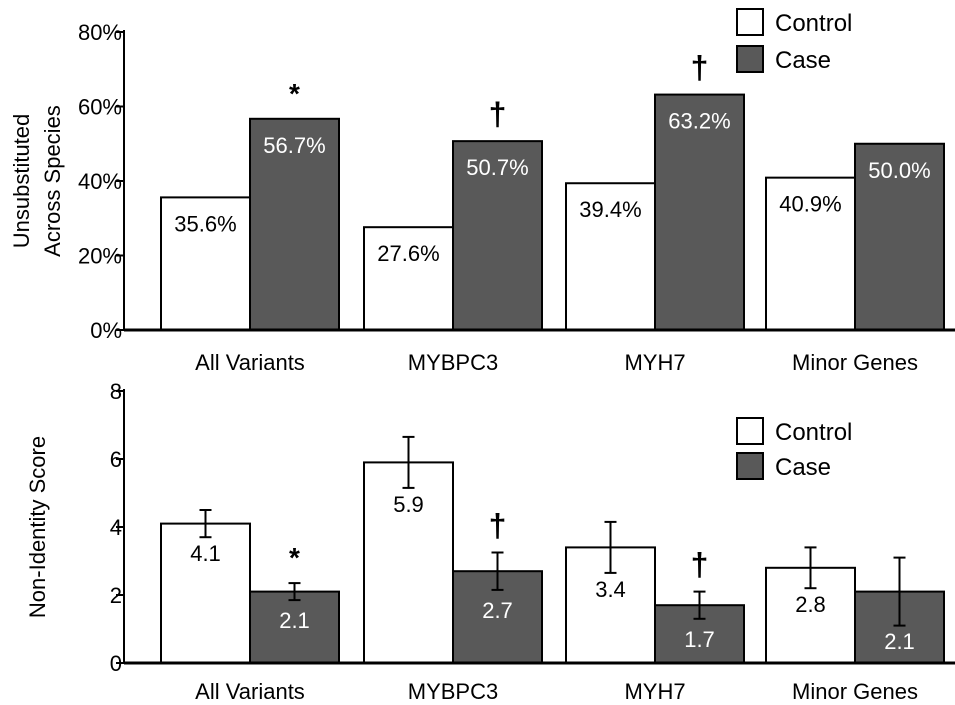 The width and height of the screenshot is (955, 705). What do you see at coordinates (497, 610) in the screenshot?
I see `bar-value-label: 2.7` at bounding box center [497, 610].